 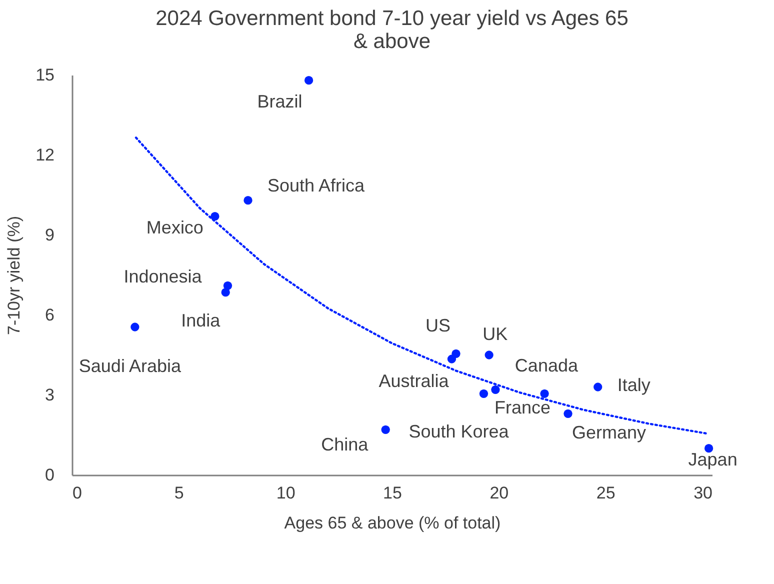 What do you see at coordinates (392, 493) in the screenshot?
I see `x-tick-label: 15` at bounding box center [392, 493].